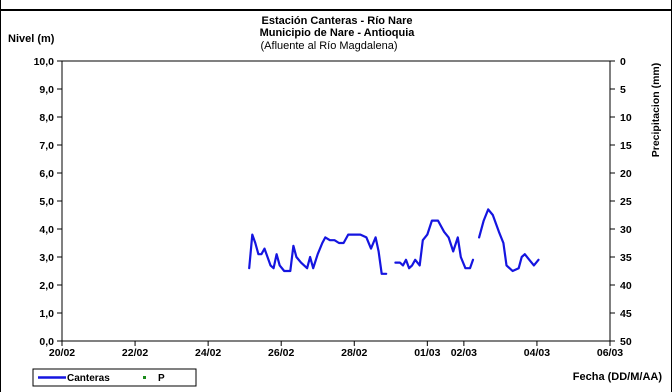  What do you see at coordinates (46, 314) in the screenshot?
I see `y-tick-label: 1,0` at bounding box center [46, 314].